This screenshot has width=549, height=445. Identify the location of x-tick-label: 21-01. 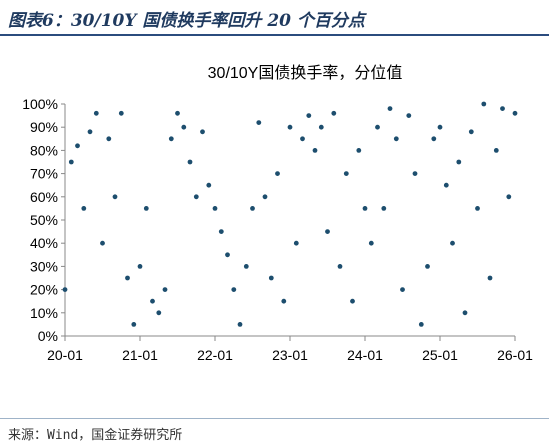
(140, 355).